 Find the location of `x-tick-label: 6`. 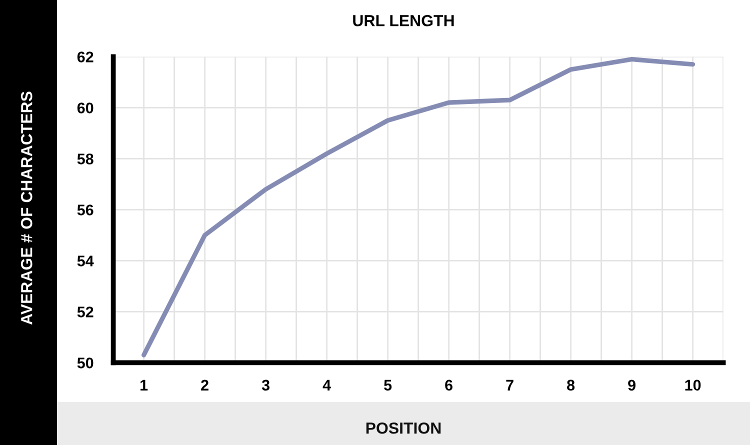

x-tick-label: 6 is located at coordinates (448, 385).